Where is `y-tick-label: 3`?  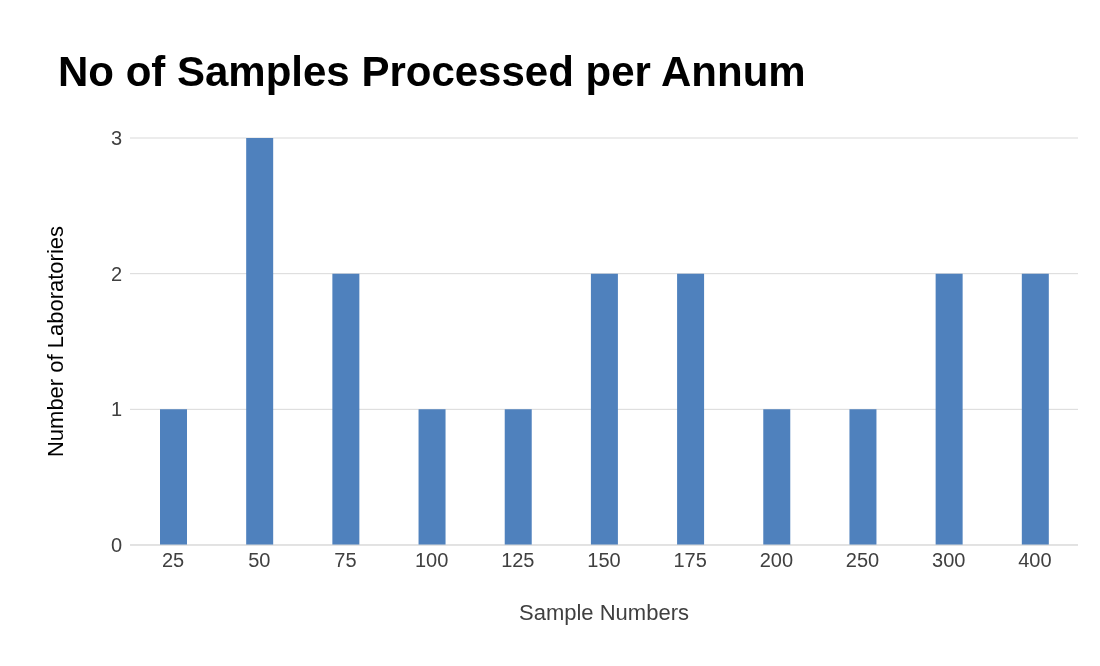 y-tick-label: 3 is located at coordinates (116, 138).